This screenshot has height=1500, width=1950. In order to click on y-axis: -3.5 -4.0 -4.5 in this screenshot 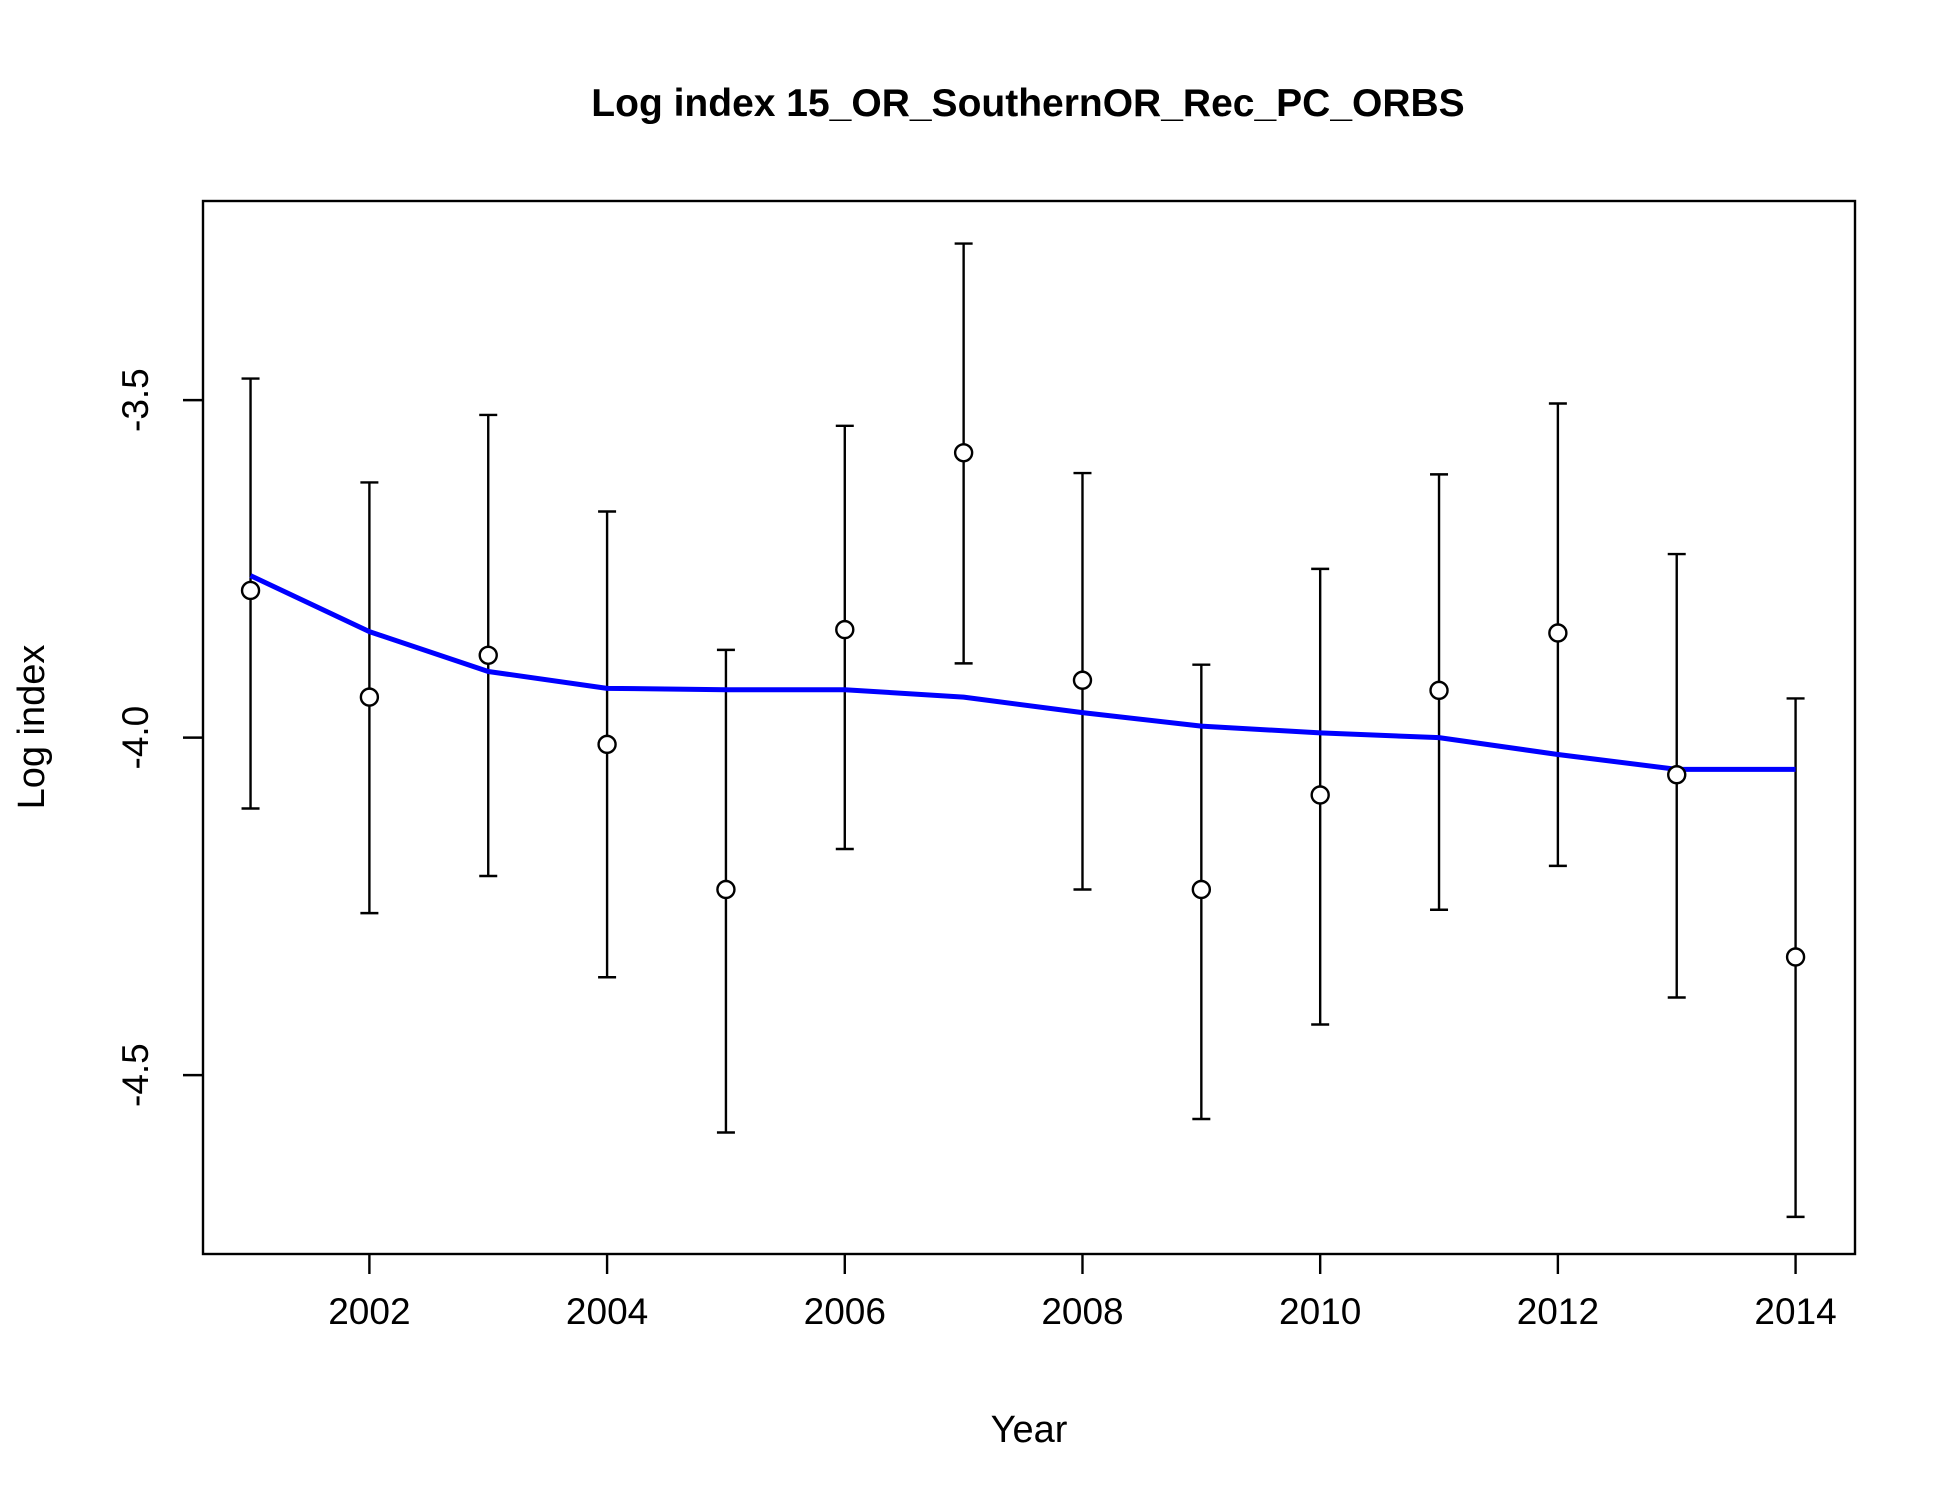, I will do `click(159, 737)`.